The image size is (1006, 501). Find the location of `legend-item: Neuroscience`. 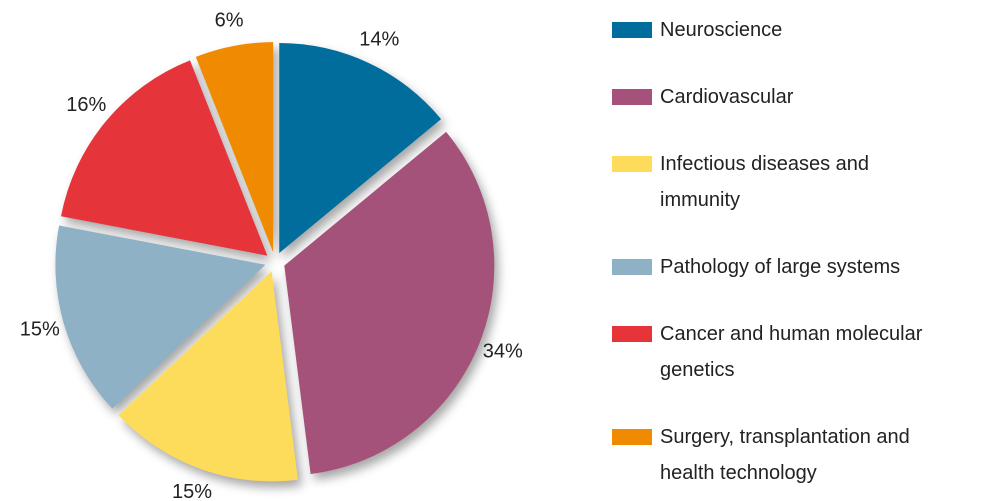

legend-item: Neuroscience is located at coordinates (771, 30).